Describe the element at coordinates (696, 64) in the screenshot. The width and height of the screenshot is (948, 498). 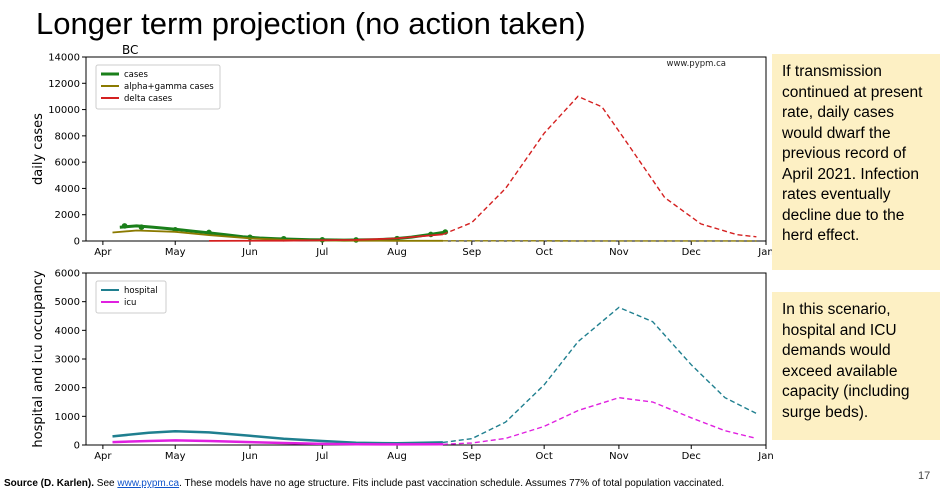
I see `chart-watermark: www.pypm.ca` at that location.